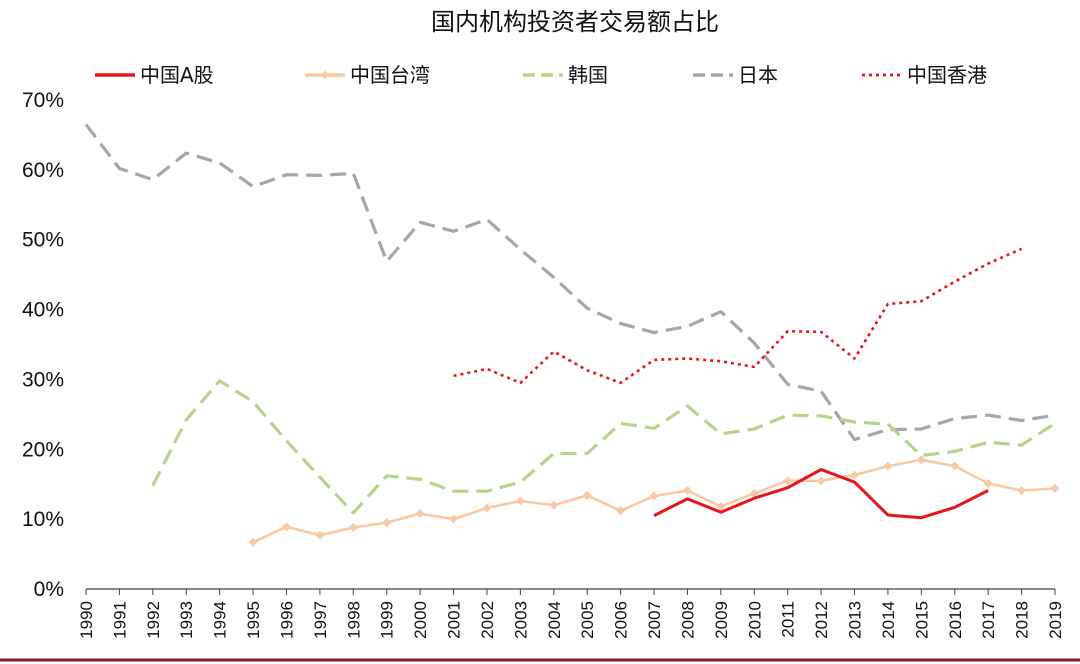 Image resolution: width=1080 pixels, height=664 pixels. Describe the element at coordinates (621, 620) in the screenshot. I see `x-tick-label: 2006` at that location.